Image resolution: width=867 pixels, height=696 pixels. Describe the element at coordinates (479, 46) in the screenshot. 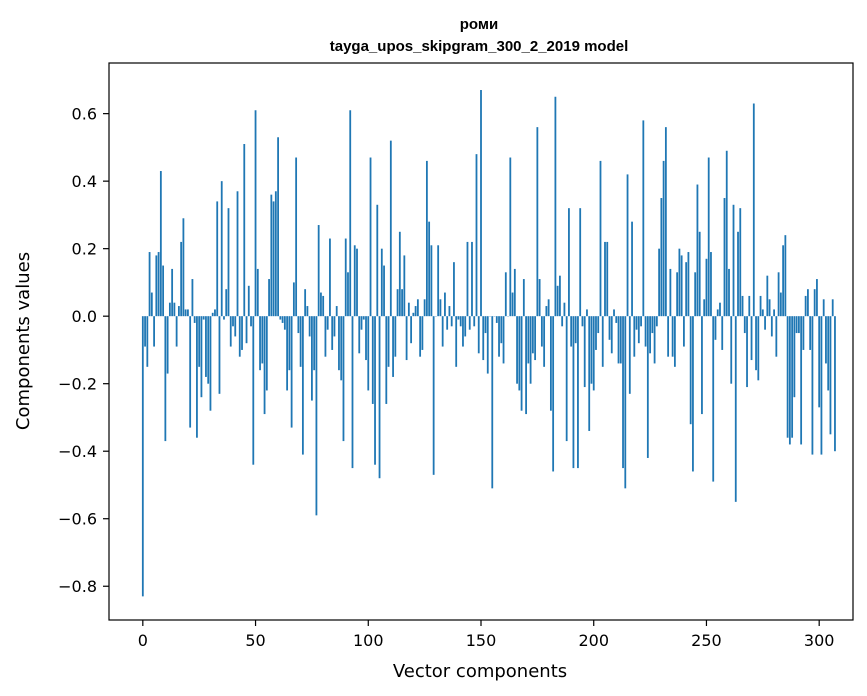

I see `chart-subtitle: tayga_upos_skipgram_300_2_2019 model` at that location.